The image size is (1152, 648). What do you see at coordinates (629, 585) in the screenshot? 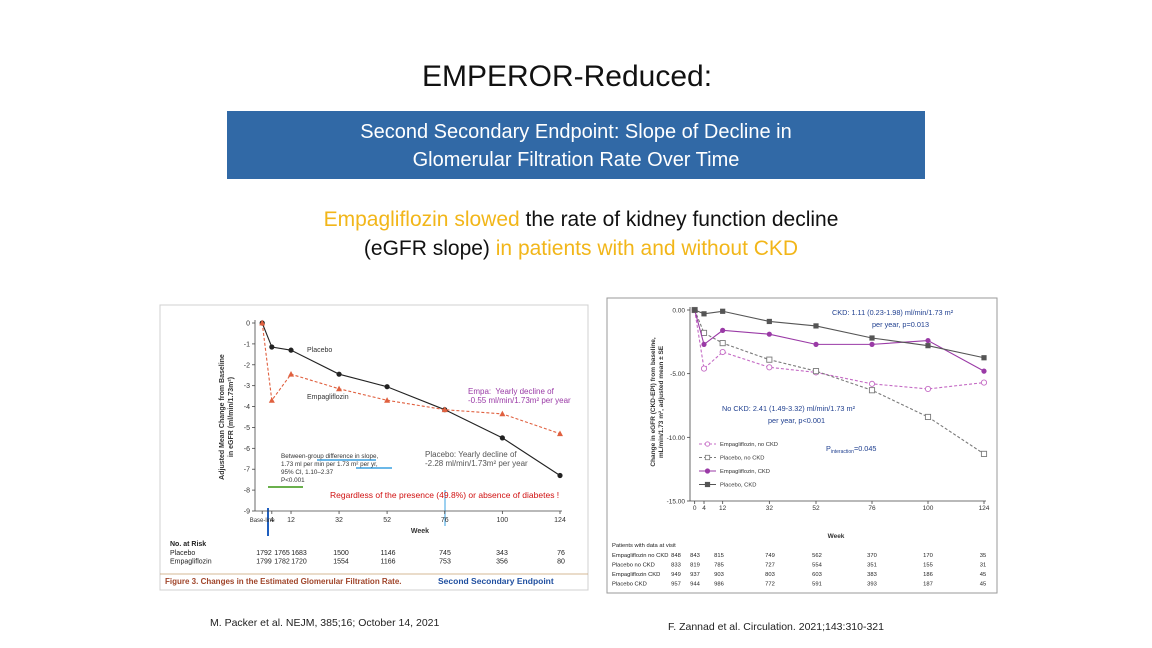
I see `table-row-name: Placebo CKD` at bounding box center [629, 585].